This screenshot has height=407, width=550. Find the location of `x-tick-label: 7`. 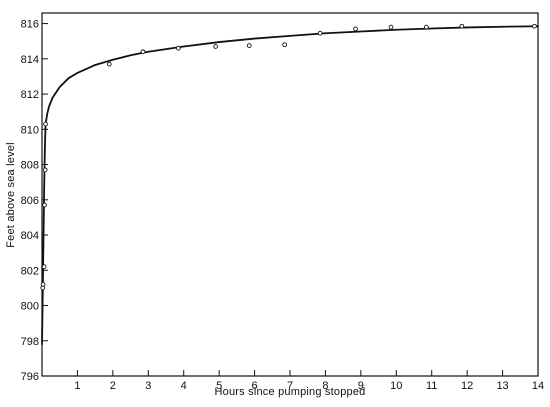

x-tick-label: 7 is located at coordinates (290, 386).